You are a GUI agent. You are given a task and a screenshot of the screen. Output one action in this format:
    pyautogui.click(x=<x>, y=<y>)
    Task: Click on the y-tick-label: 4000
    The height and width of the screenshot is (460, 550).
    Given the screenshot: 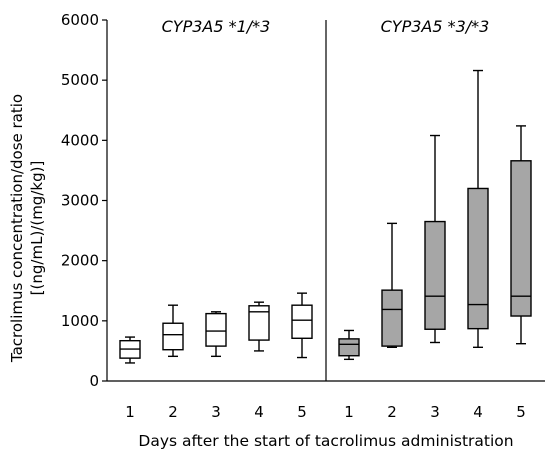 What is the action you would take?
    pyautogui.click(x=80, y=140)
    